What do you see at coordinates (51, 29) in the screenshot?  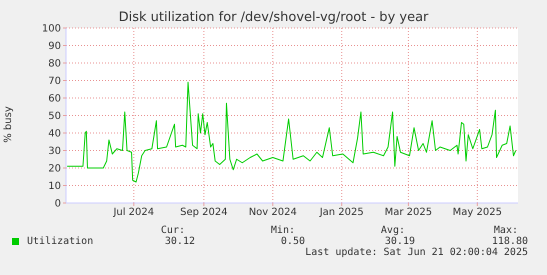 I see `y-tick-label: 100` at bounding box center [51, 29].